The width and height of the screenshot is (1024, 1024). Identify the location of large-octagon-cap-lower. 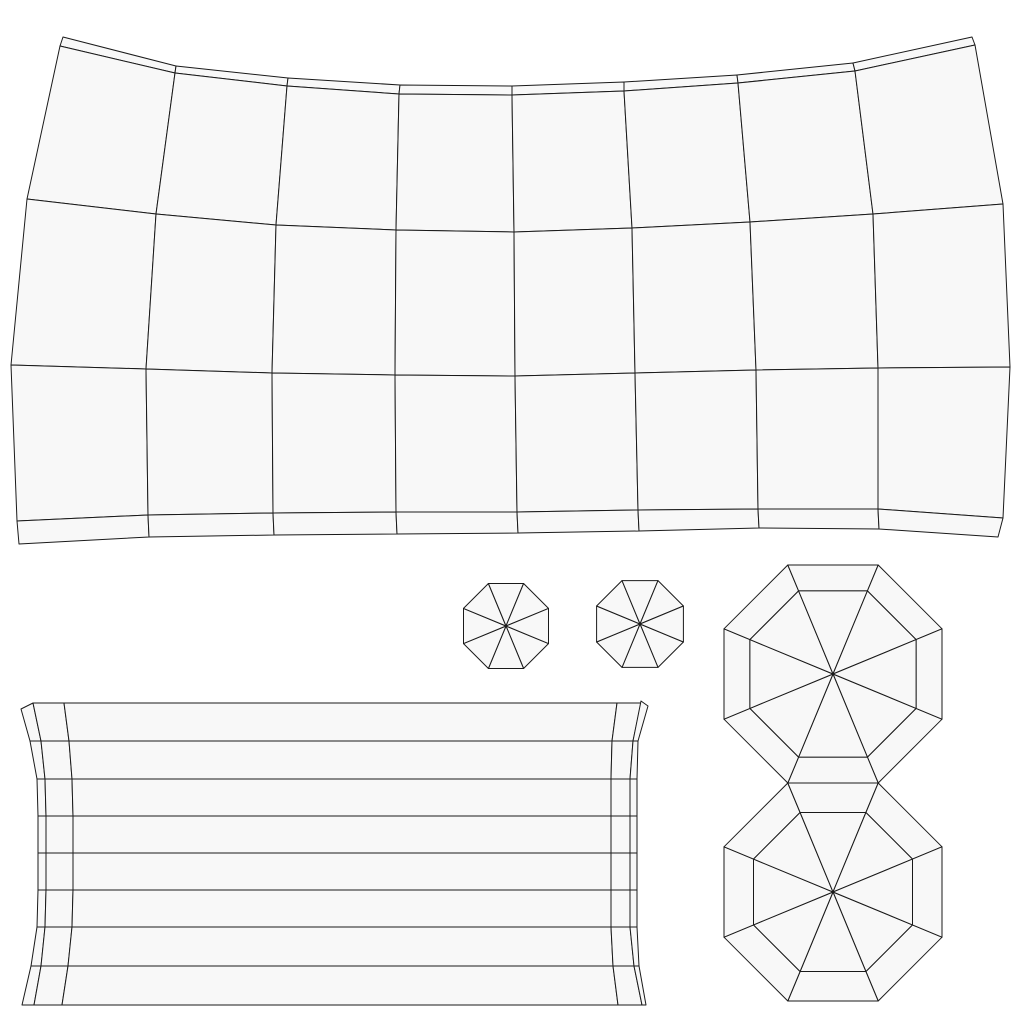
(833, 892).